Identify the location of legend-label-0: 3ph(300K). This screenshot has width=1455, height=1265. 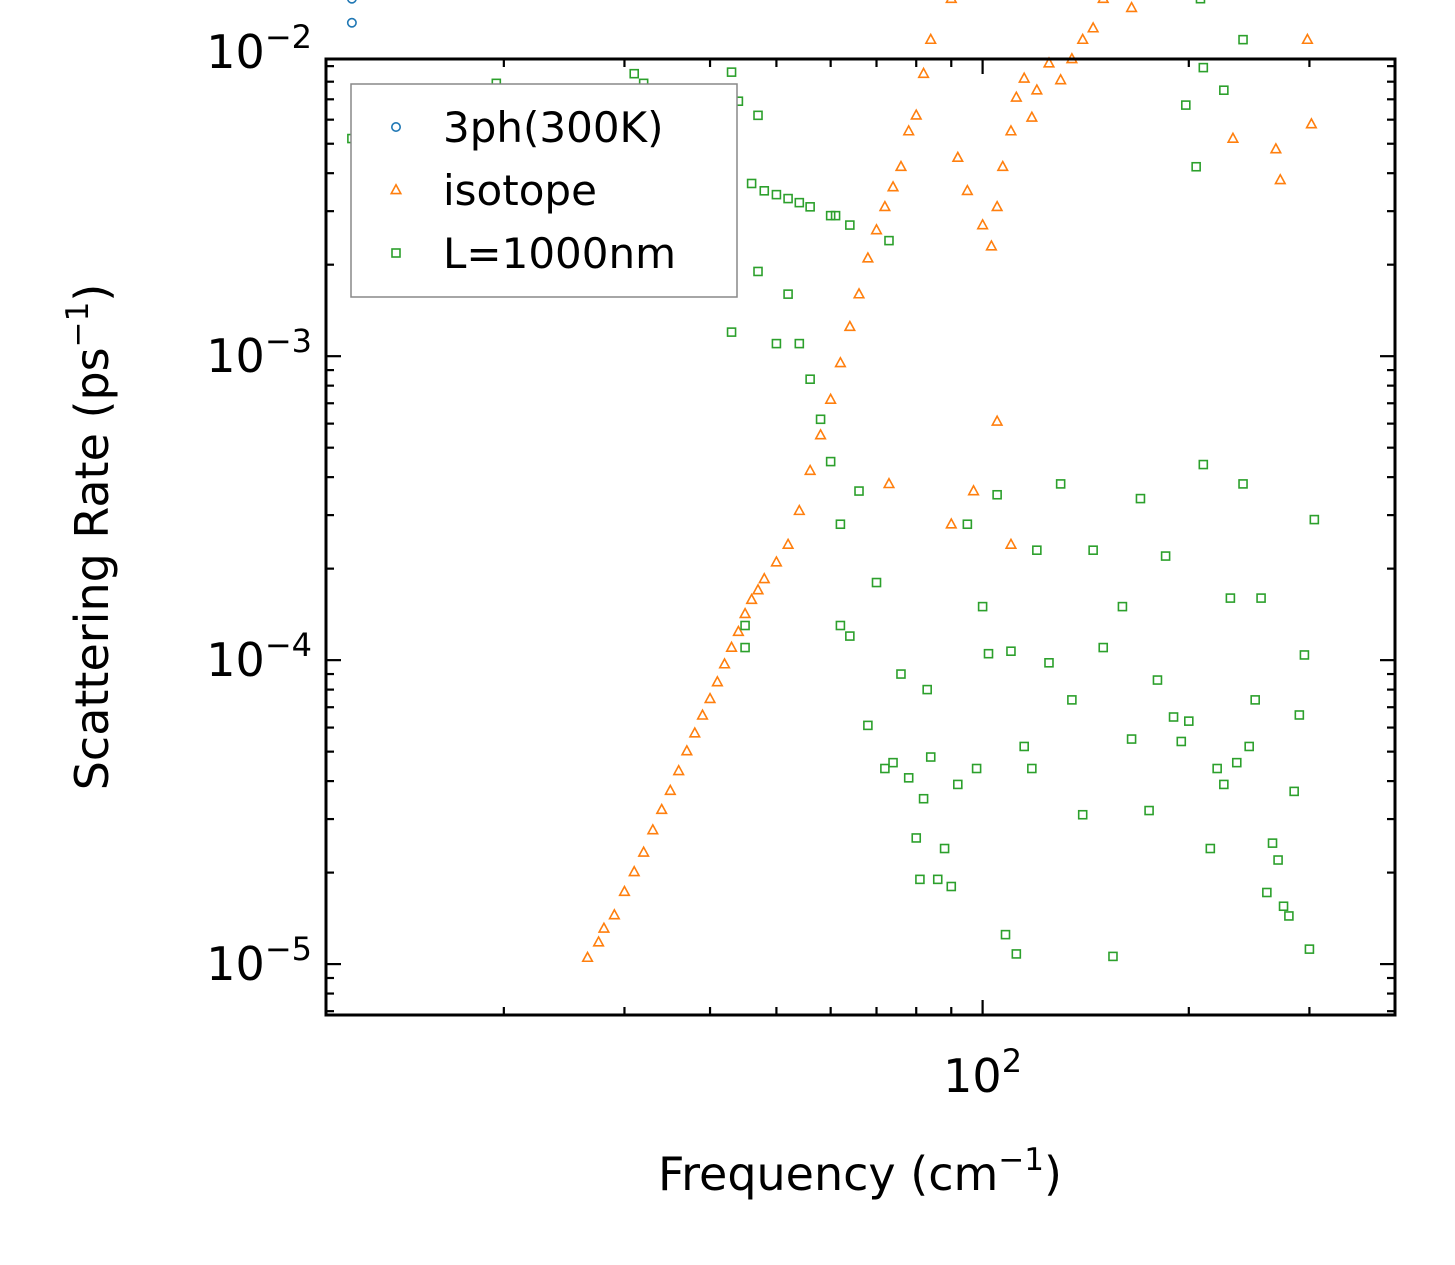
(553, 127).